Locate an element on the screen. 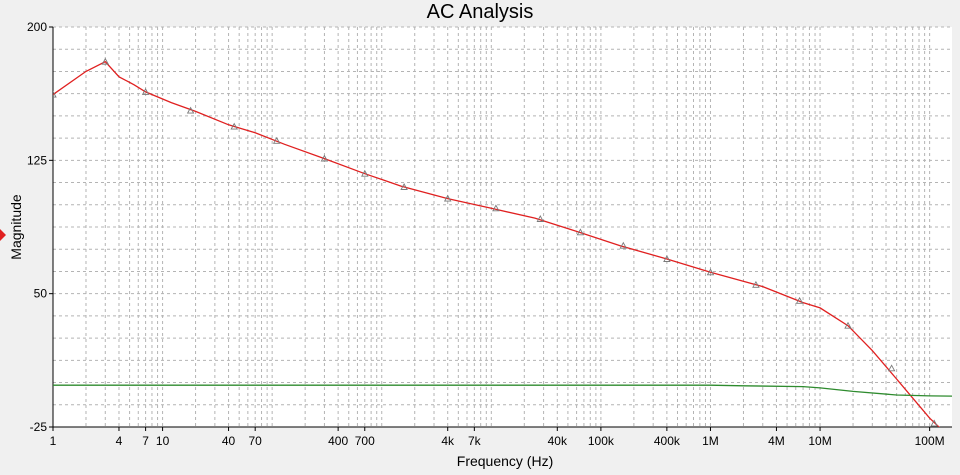  x-tick-label: 7 is located at coordinates (145, 441).